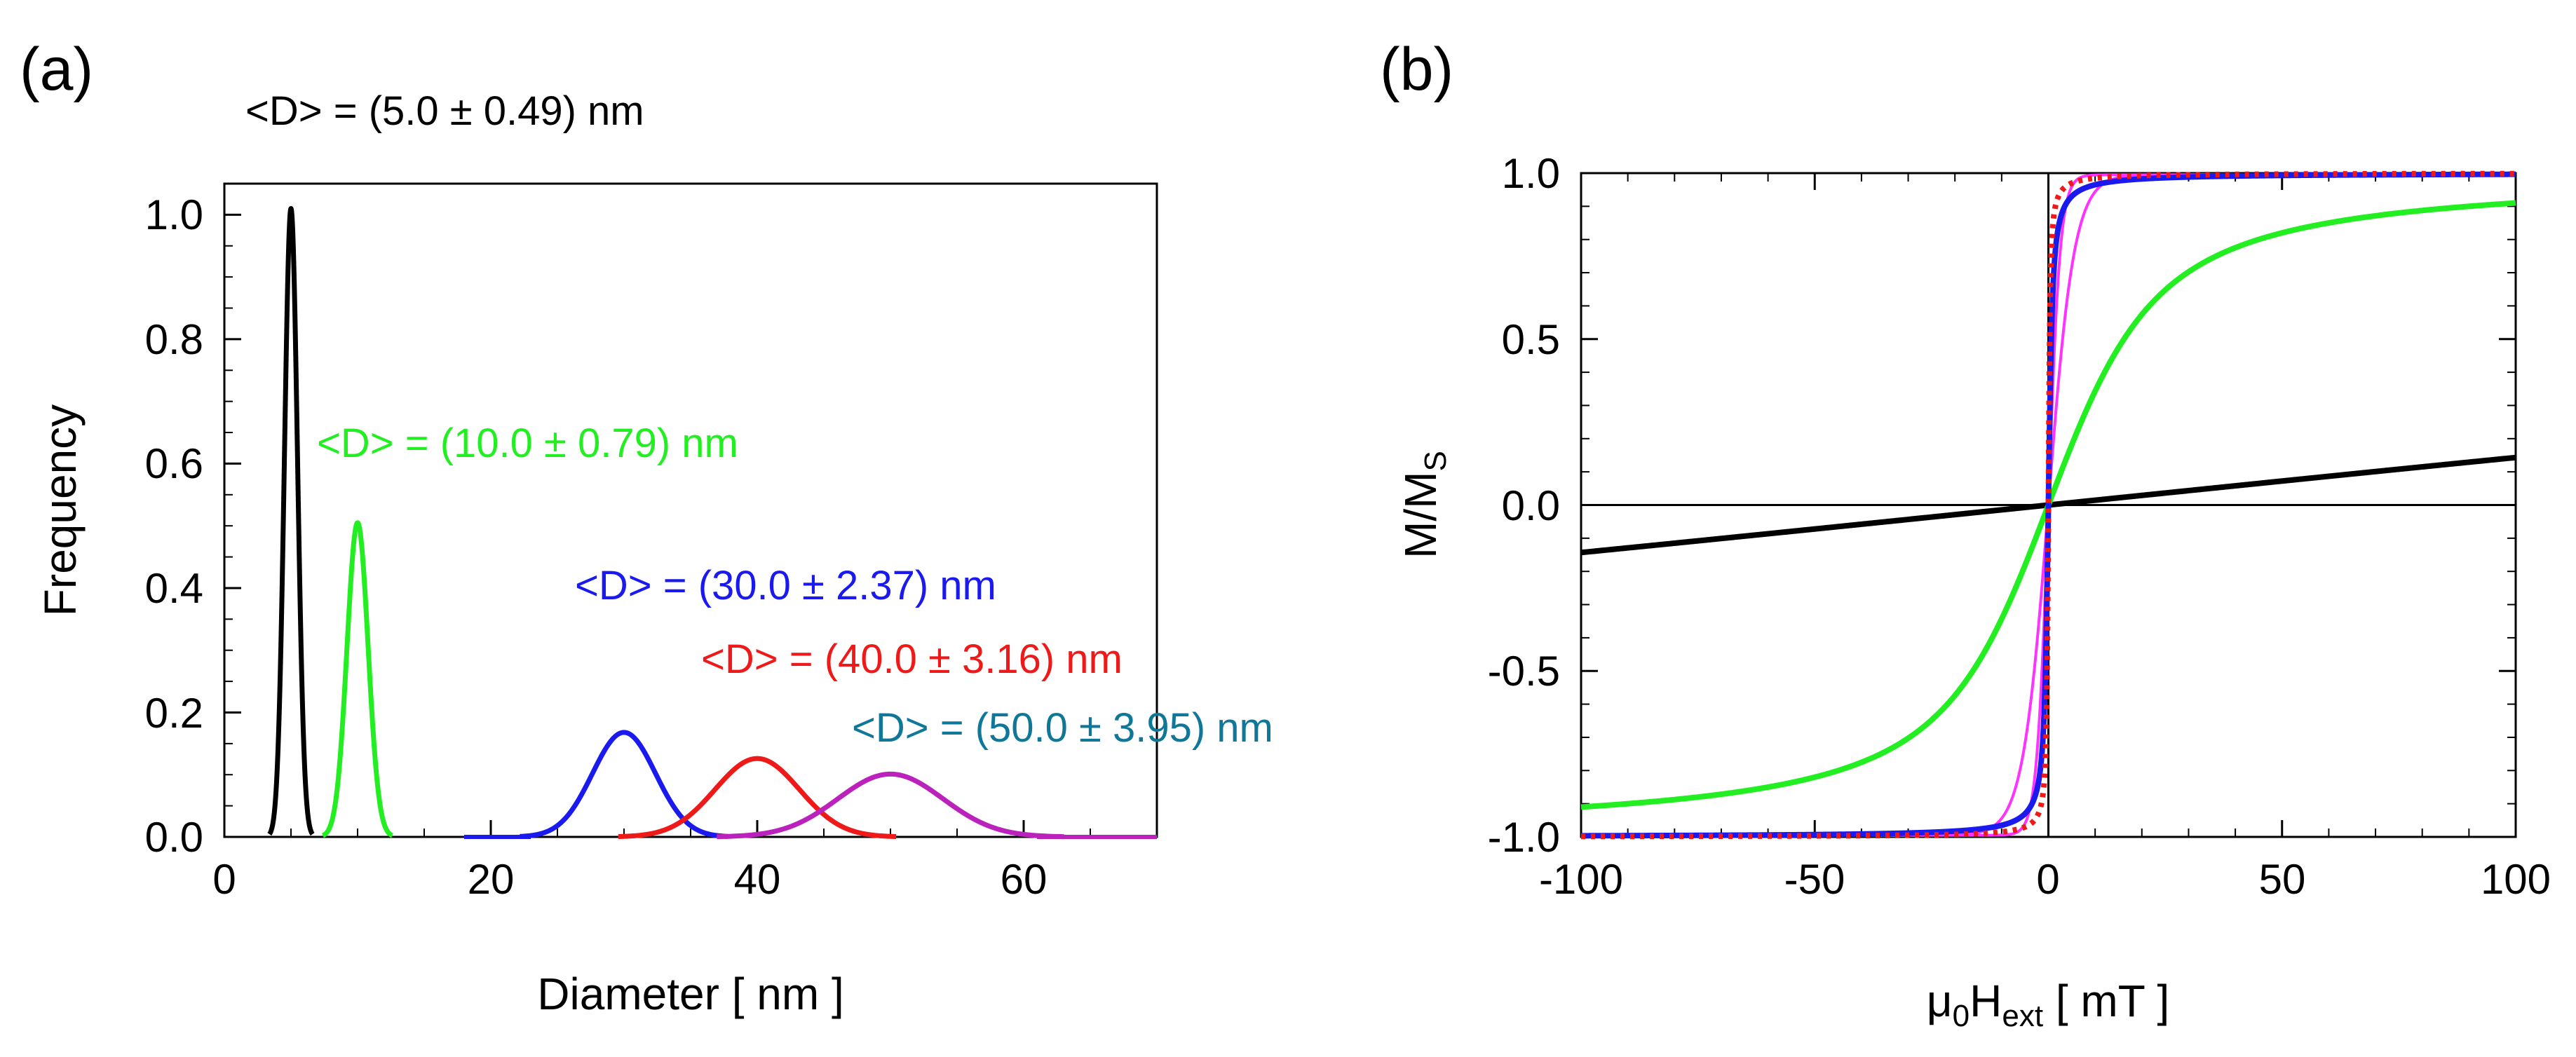 This screenshot has width=2576, height=1057. What do you see at coordinates (757, 879) in the screenshot?
I see `a-xtick-label: 40` at bounding box center [757, 879].